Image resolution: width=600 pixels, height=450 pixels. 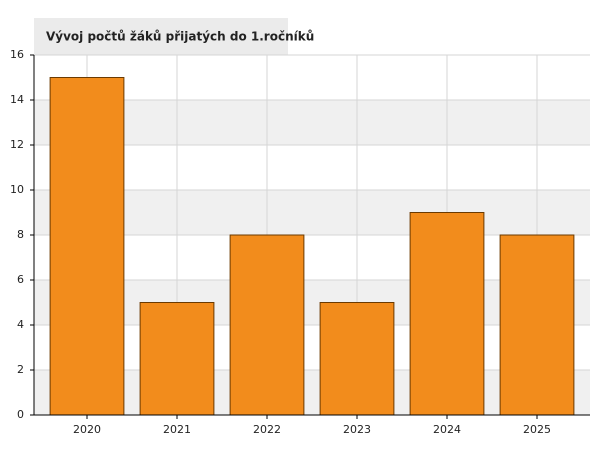 What do you see at coordinates (17, 99) in the screenshot?
I see `y-tick-label: 14` at bounding box center [17, 99].